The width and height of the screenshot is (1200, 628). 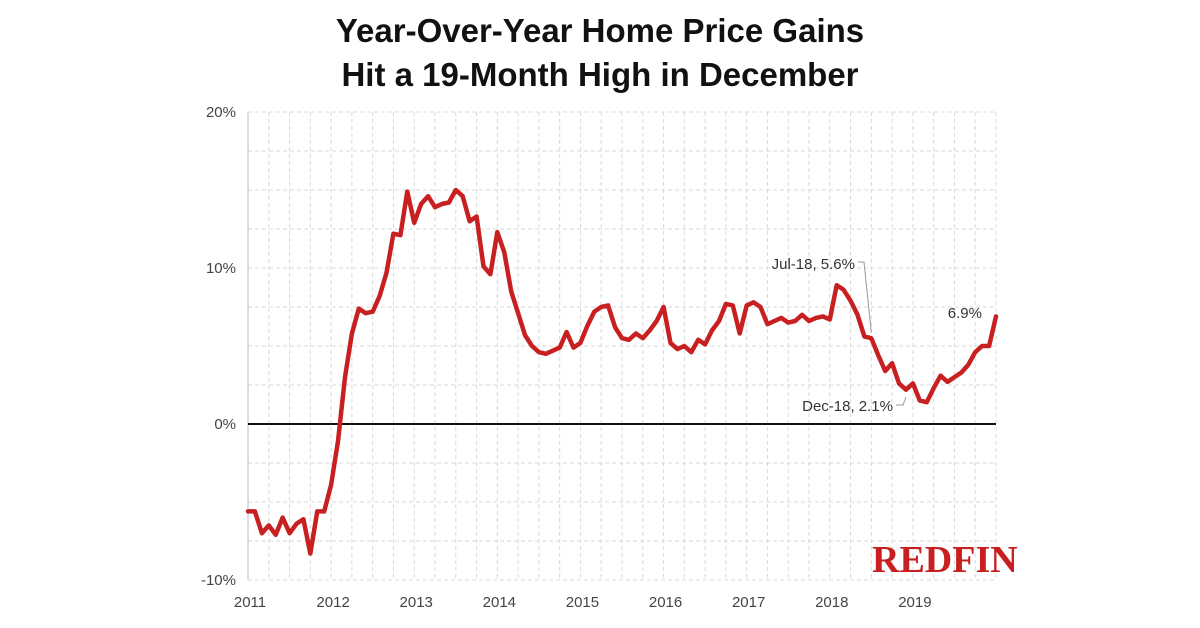 What do you see at coordinates (218, 346) in the screenshot?
I see `y-axis-tick-labels: 20% 10% 0% -10%` at bounding box center [218, 346].